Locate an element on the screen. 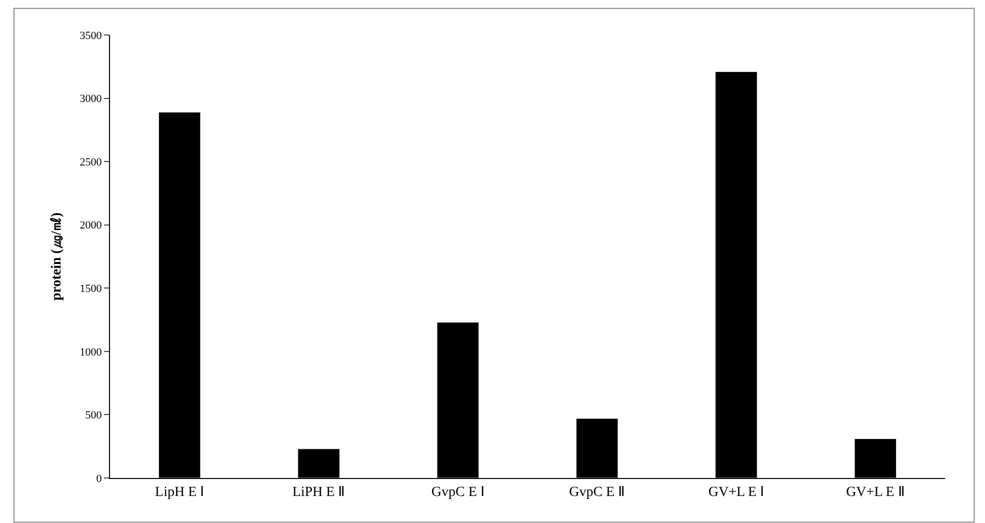 This screenshot has height=523, width=985. x-tick-label: GV+L E Ⅱ is located at coordinates (875, 492).